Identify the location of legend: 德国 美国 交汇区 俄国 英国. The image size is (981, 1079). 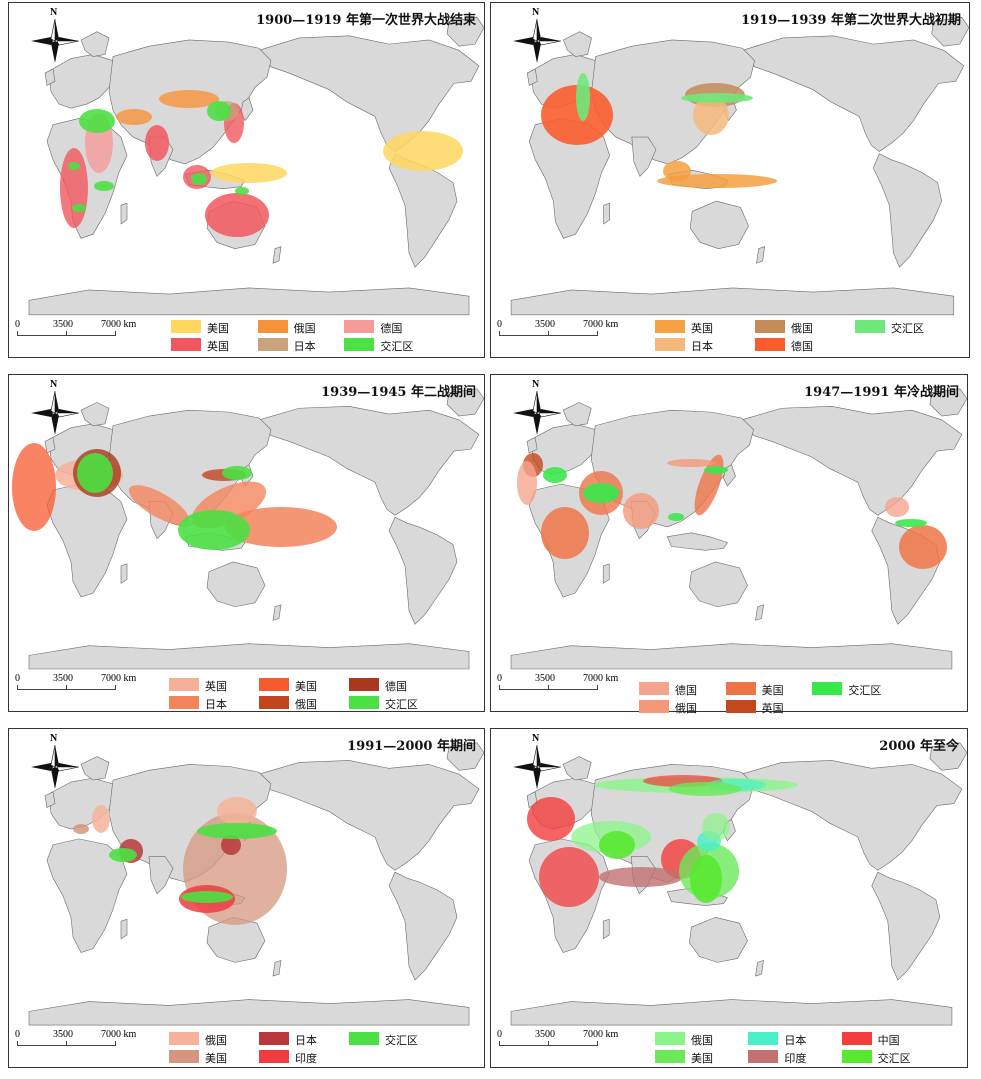
(769, 698).